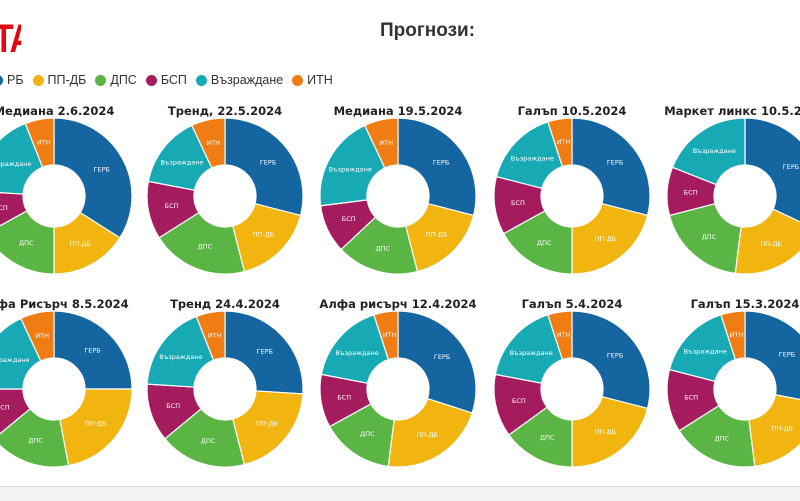 This screenshot has width=800, height=501. What do you see at coordinates (59, 80) in the screenshot?
I see `legend-item-pp-db: ПП-ДБ` at bounding box center [59, 80].